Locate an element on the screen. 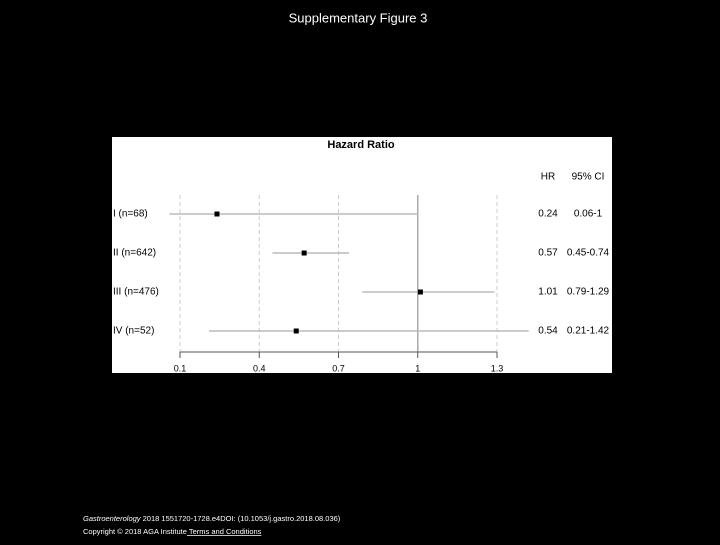 The height and width of the screenshot is (545, 720). x-tick-label: 0.4 is located at coordinates (259, 368).